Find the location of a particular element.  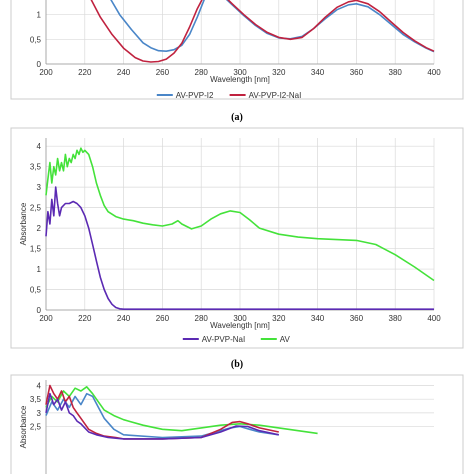

panel-a-label: (a) is located at coordinates (237, 117).